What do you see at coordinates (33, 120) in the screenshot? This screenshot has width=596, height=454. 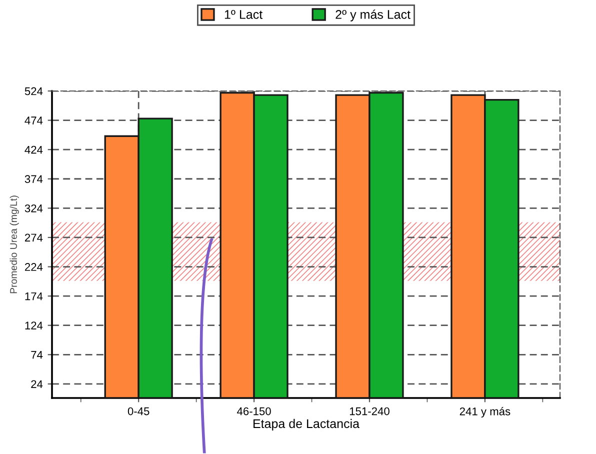 I see `y-tick-label: 474` at bounding box center [33, 120].